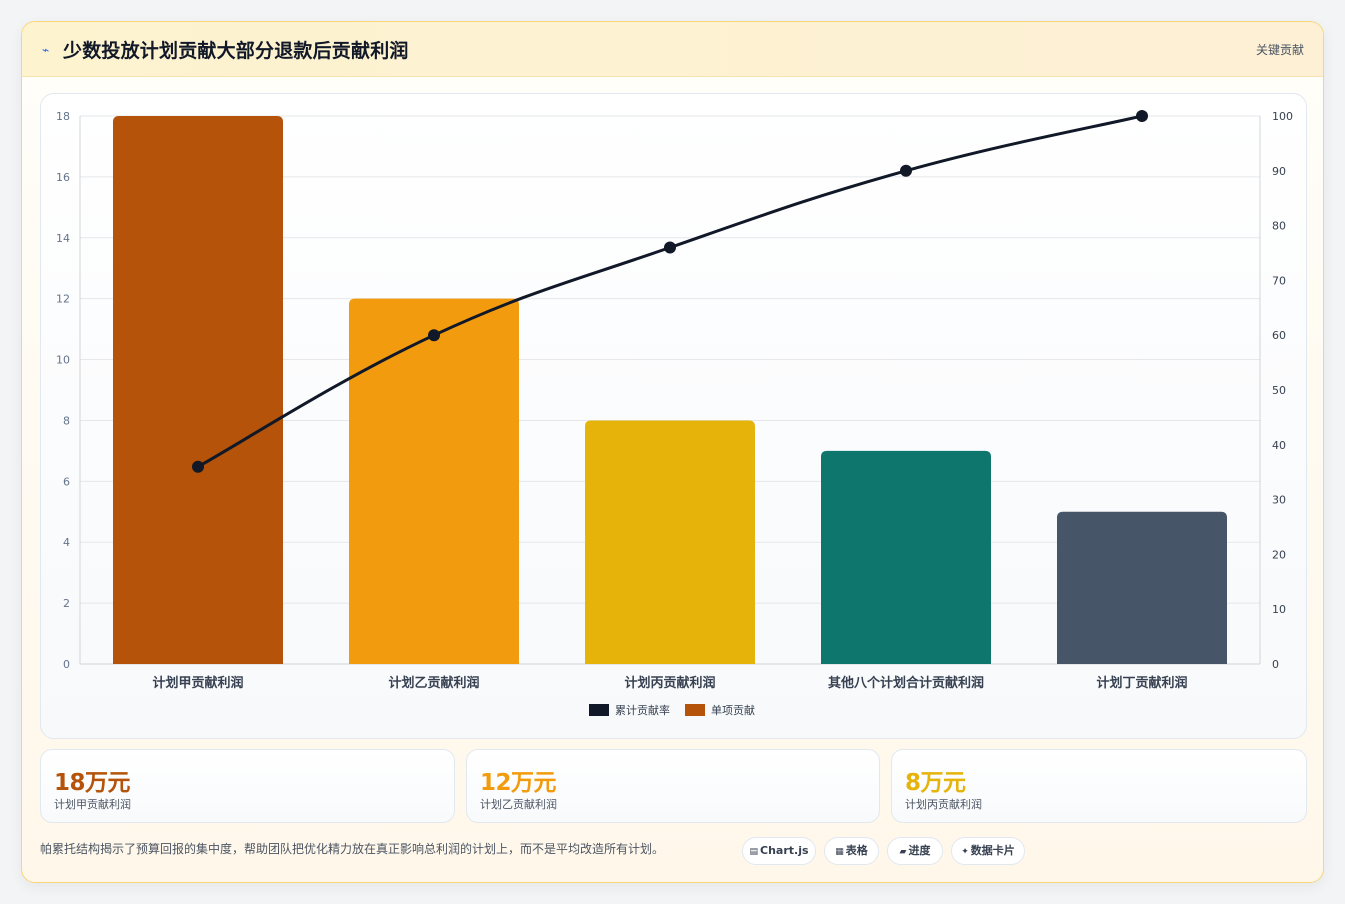 This screenshot has width=1345, height=904. I want to click on tag-table: ▦ 表格, so click(851, 851).